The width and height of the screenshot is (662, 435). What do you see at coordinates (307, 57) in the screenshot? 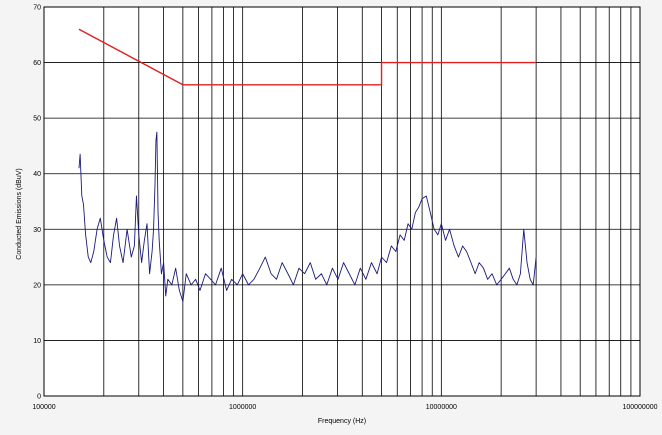
I see `limit-line` at bounding box center [307, 57].